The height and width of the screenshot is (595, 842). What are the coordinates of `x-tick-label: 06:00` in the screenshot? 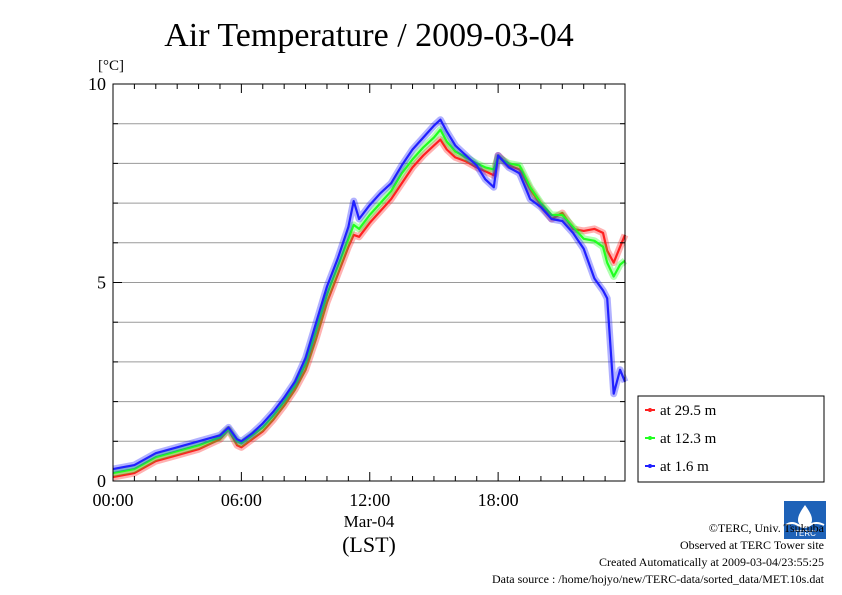 It's located at (241, 500).